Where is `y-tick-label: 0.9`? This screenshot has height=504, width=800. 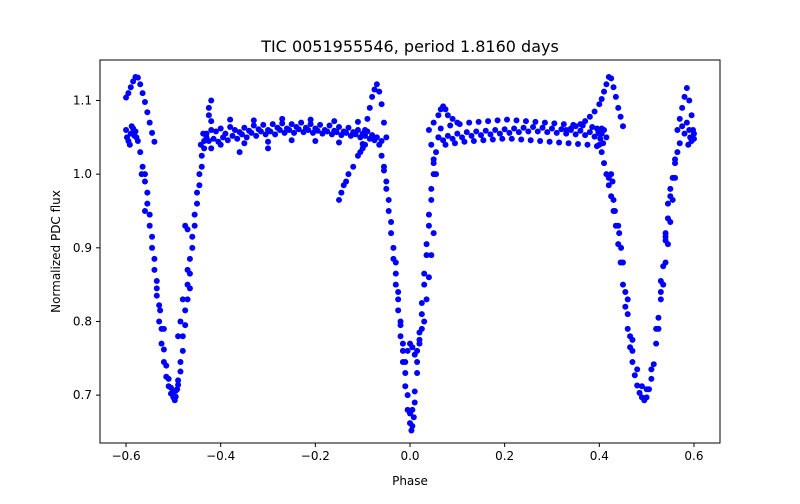
y-tick-label: 0.9 is located at coordinates (82, 248).